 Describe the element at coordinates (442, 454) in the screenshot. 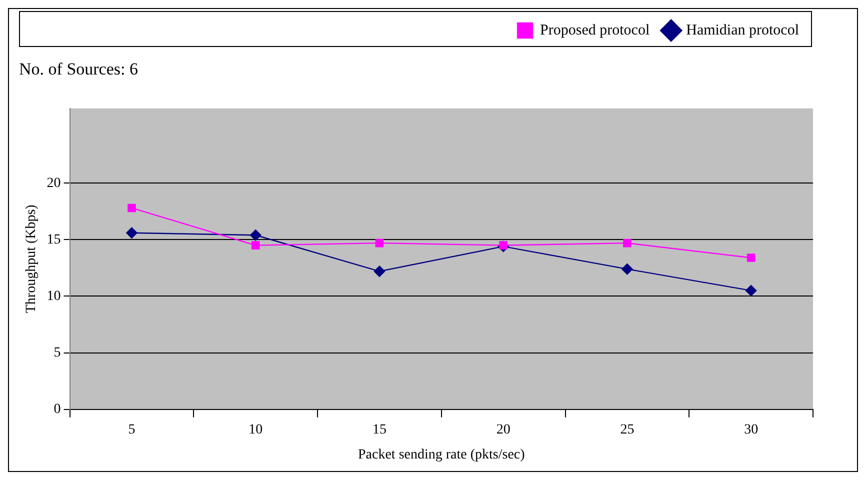

I see `x-axis-title: Packet sending rate (pkts/sec)` at that location.